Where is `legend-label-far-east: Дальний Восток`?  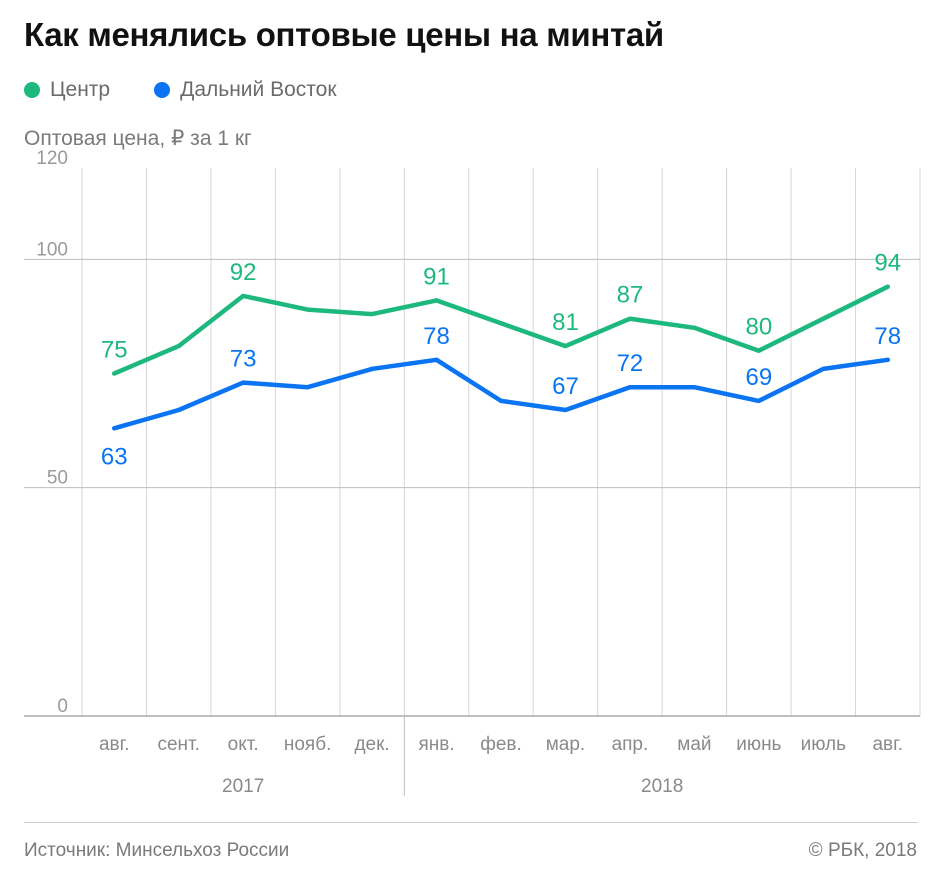 legend-label-far-east: Дальний Восток is located at coordinates (258, 89).